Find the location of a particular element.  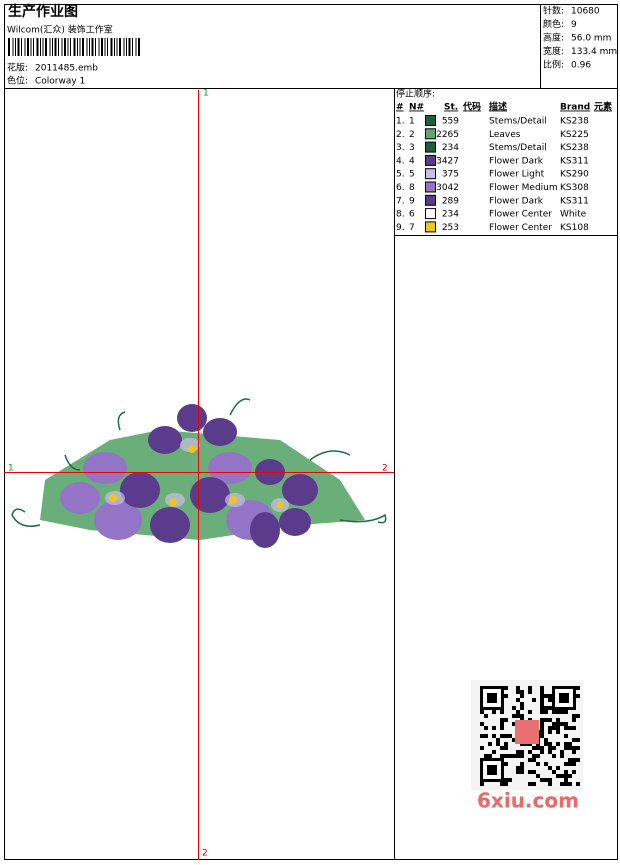

table-caption: 停止顺序: is located at coordinates (415, 94).